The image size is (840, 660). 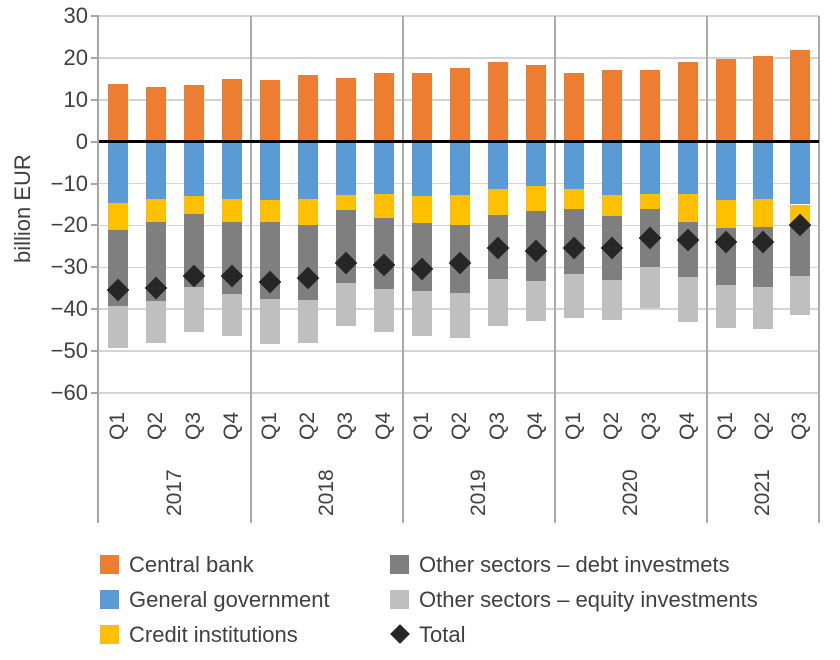 I want to click on bar-segment-other-sectors-debt-investmets, so click(x=800, y=250).